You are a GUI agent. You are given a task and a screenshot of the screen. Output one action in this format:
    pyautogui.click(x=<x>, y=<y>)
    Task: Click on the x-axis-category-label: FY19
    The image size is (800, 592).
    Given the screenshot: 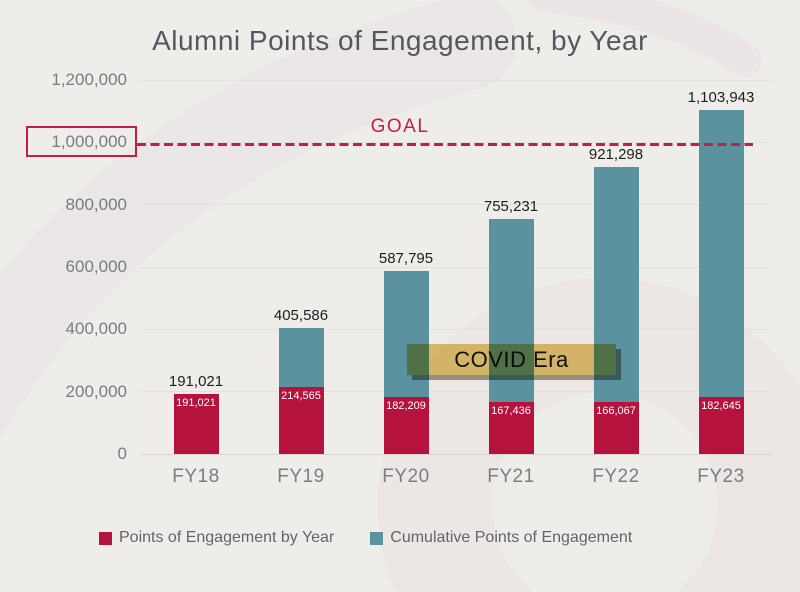 What is the action you would take?
    pyautogui.click(x=301, y=476)
    